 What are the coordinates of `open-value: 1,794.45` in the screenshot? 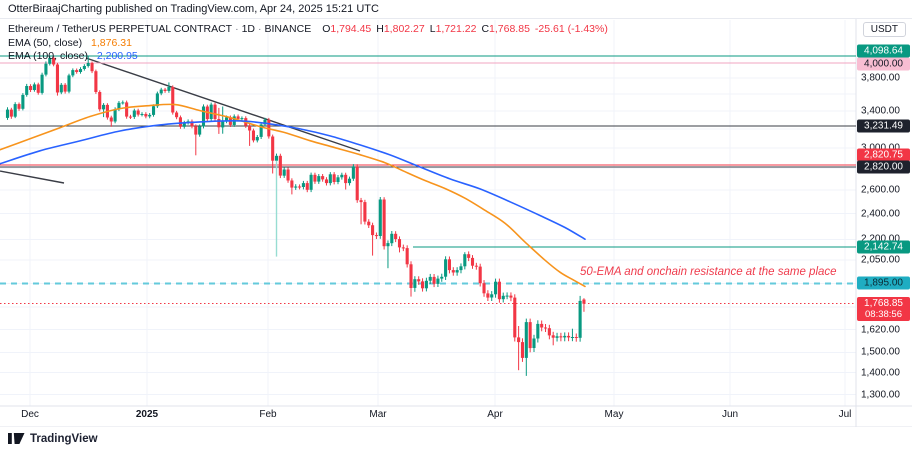 It's located at (351, 29).